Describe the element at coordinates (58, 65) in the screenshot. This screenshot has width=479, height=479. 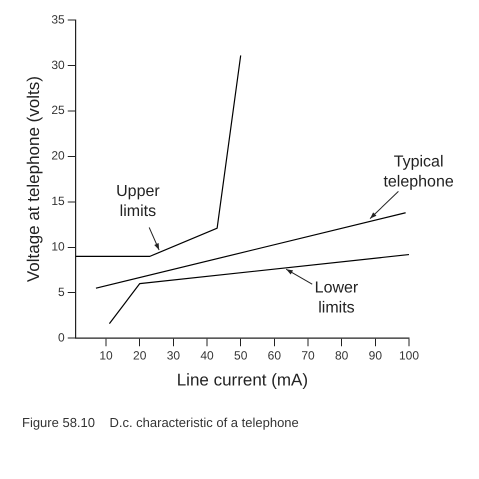
I see `y-tick-label: 30` at that location.